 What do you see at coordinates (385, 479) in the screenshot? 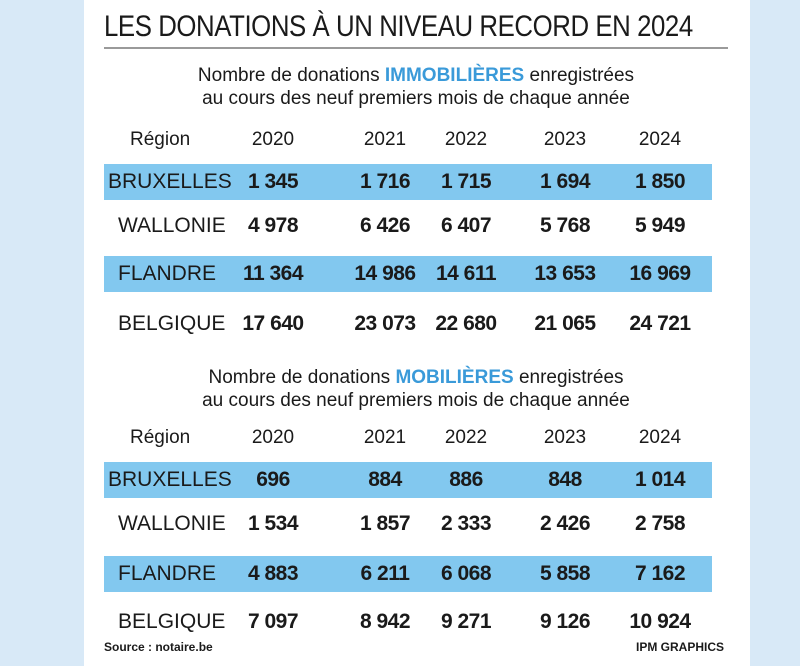
I see `table-cell-value: 884` at bounding box center [385, 479].